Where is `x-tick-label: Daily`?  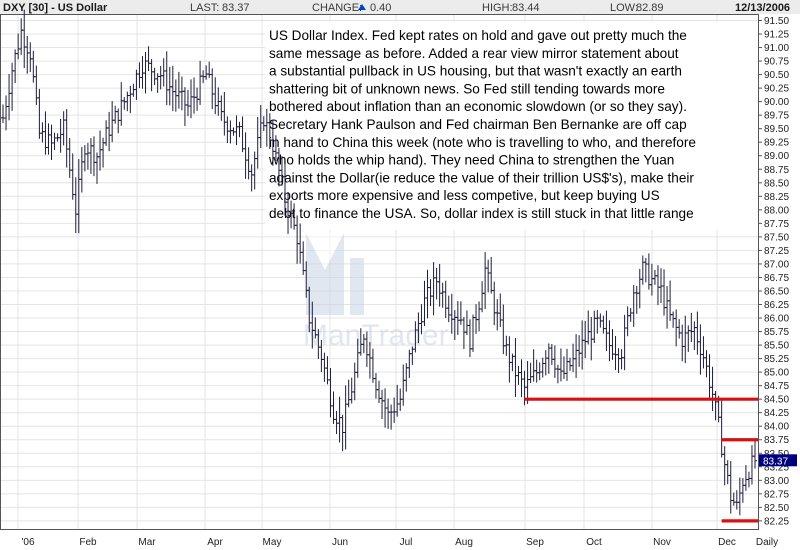 x-tick-label: Daily is located at coordinates (767, 542).